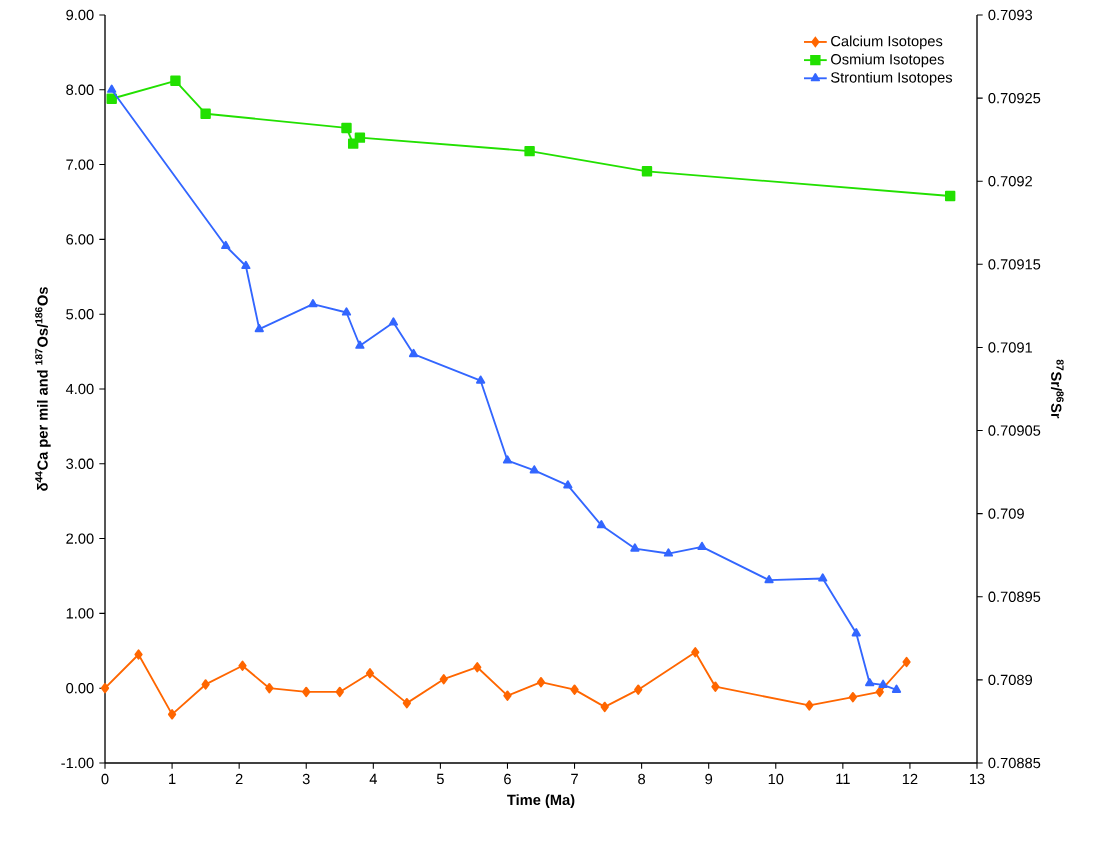 The width and height of the screenshot is (1097, 848). What do you see at coordinates (892, 78) in the screenshot?
I see `legend-label: Strontium Isotopes` at bounding box center [892, 78].